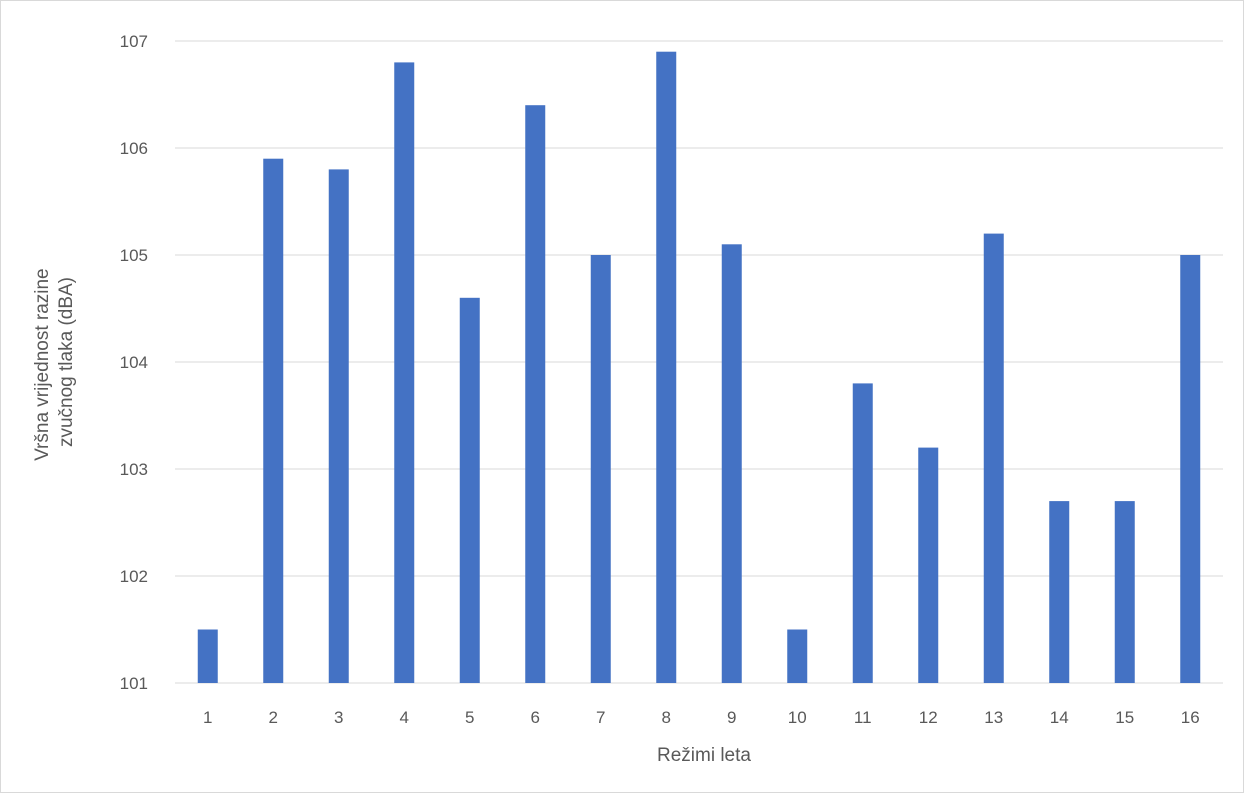  What do you see at coordinates (993, 717) in the screenshot?
I see `x-tick-label: 13` at bounding box center [993, 717].